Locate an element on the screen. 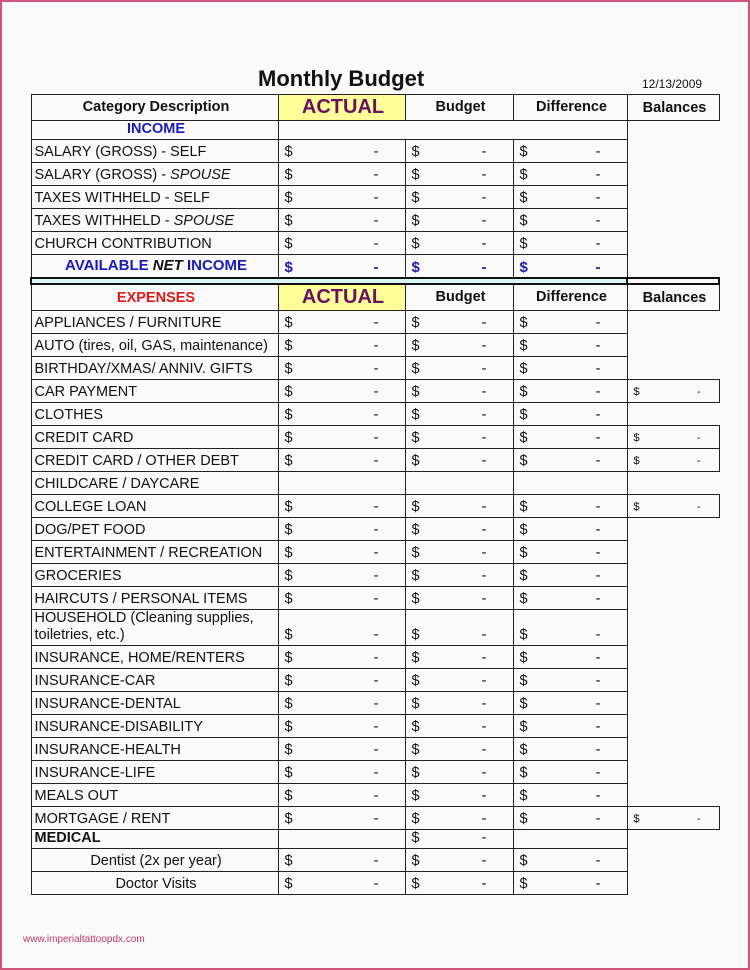  expense-row: INSURANCE-DISABILITY $ - $ - $ - is located at coordinates (374, 726).